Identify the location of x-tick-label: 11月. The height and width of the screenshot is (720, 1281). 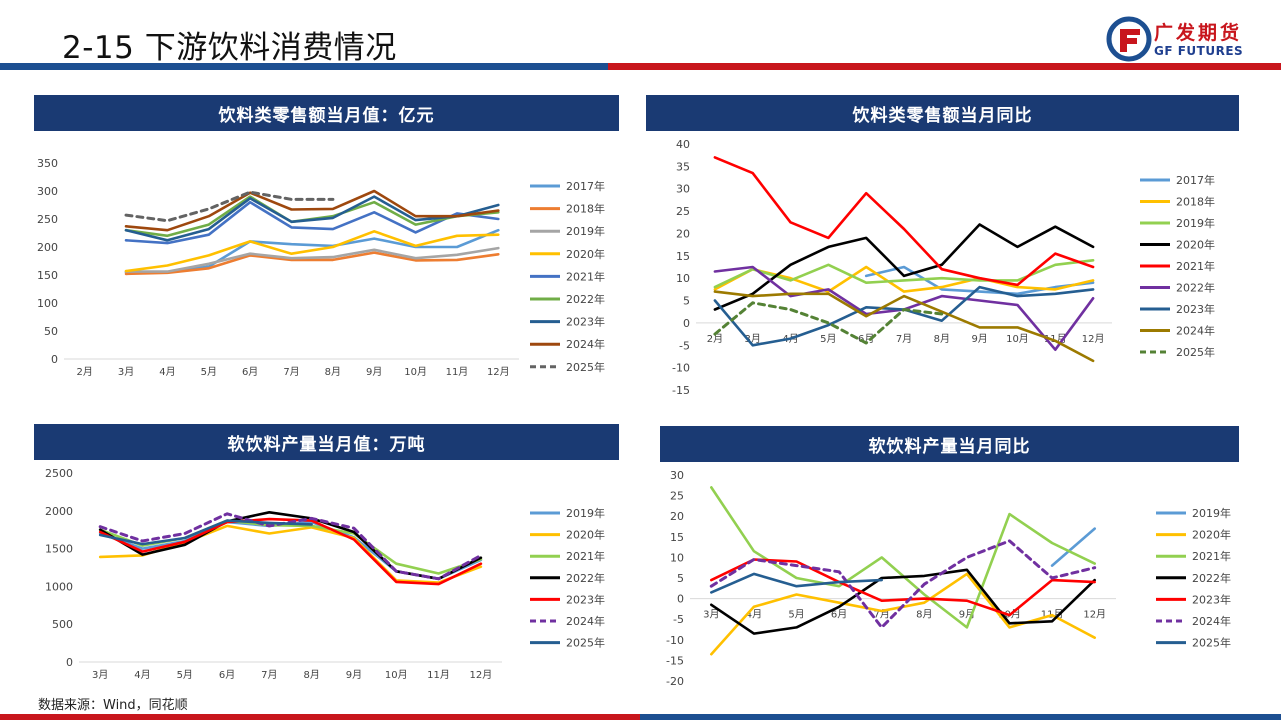
(457, 372).